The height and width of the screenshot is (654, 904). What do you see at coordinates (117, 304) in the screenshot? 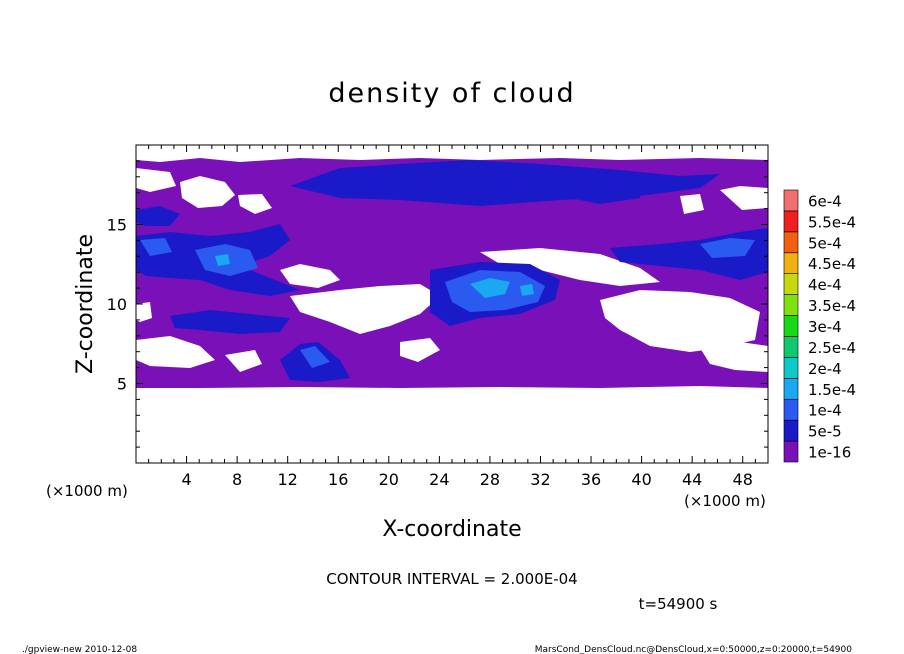
I see `y-tick-label: 10` at bounding box center [117, 304].